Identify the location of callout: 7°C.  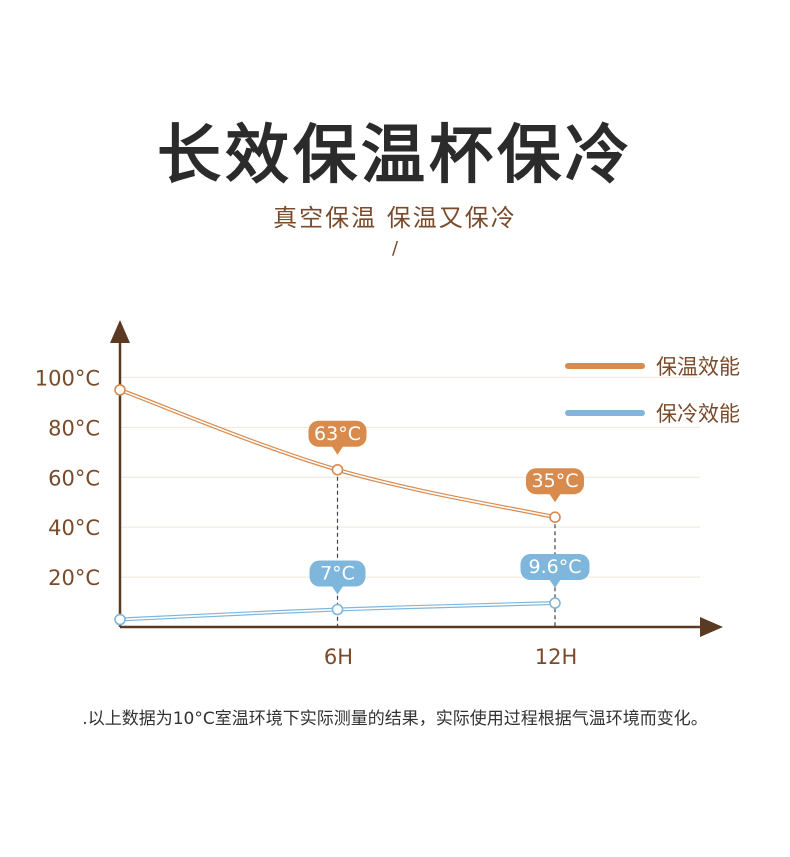
(337, 577).